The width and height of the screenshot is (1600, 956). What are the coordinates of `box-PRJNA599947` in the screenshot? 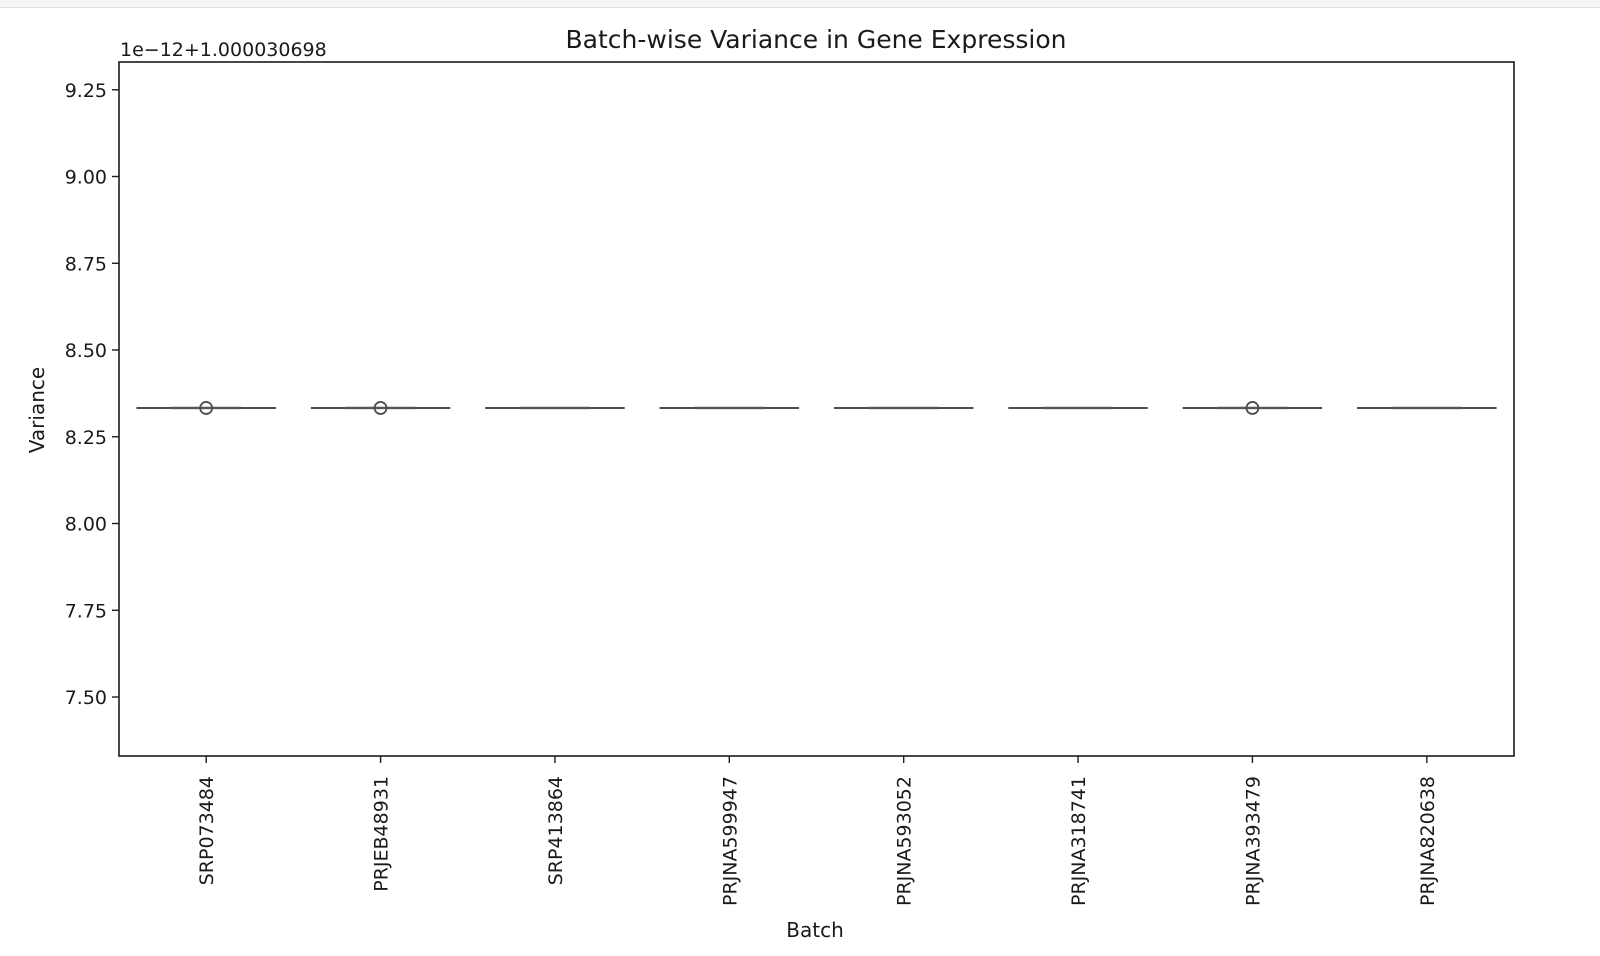 It's located at (729, 408).